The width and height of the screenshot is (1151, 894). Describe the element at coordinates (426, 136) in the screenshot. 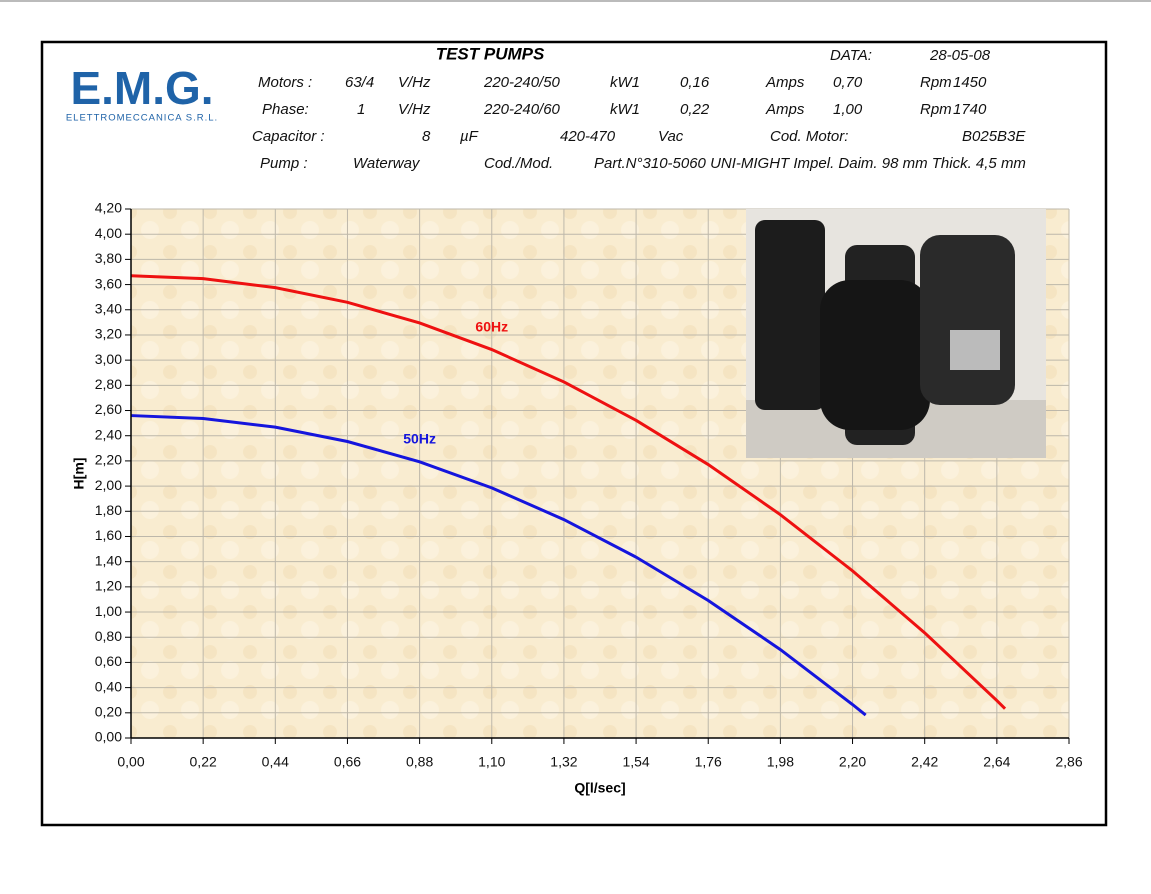

I see `header-field: 8` at that location.